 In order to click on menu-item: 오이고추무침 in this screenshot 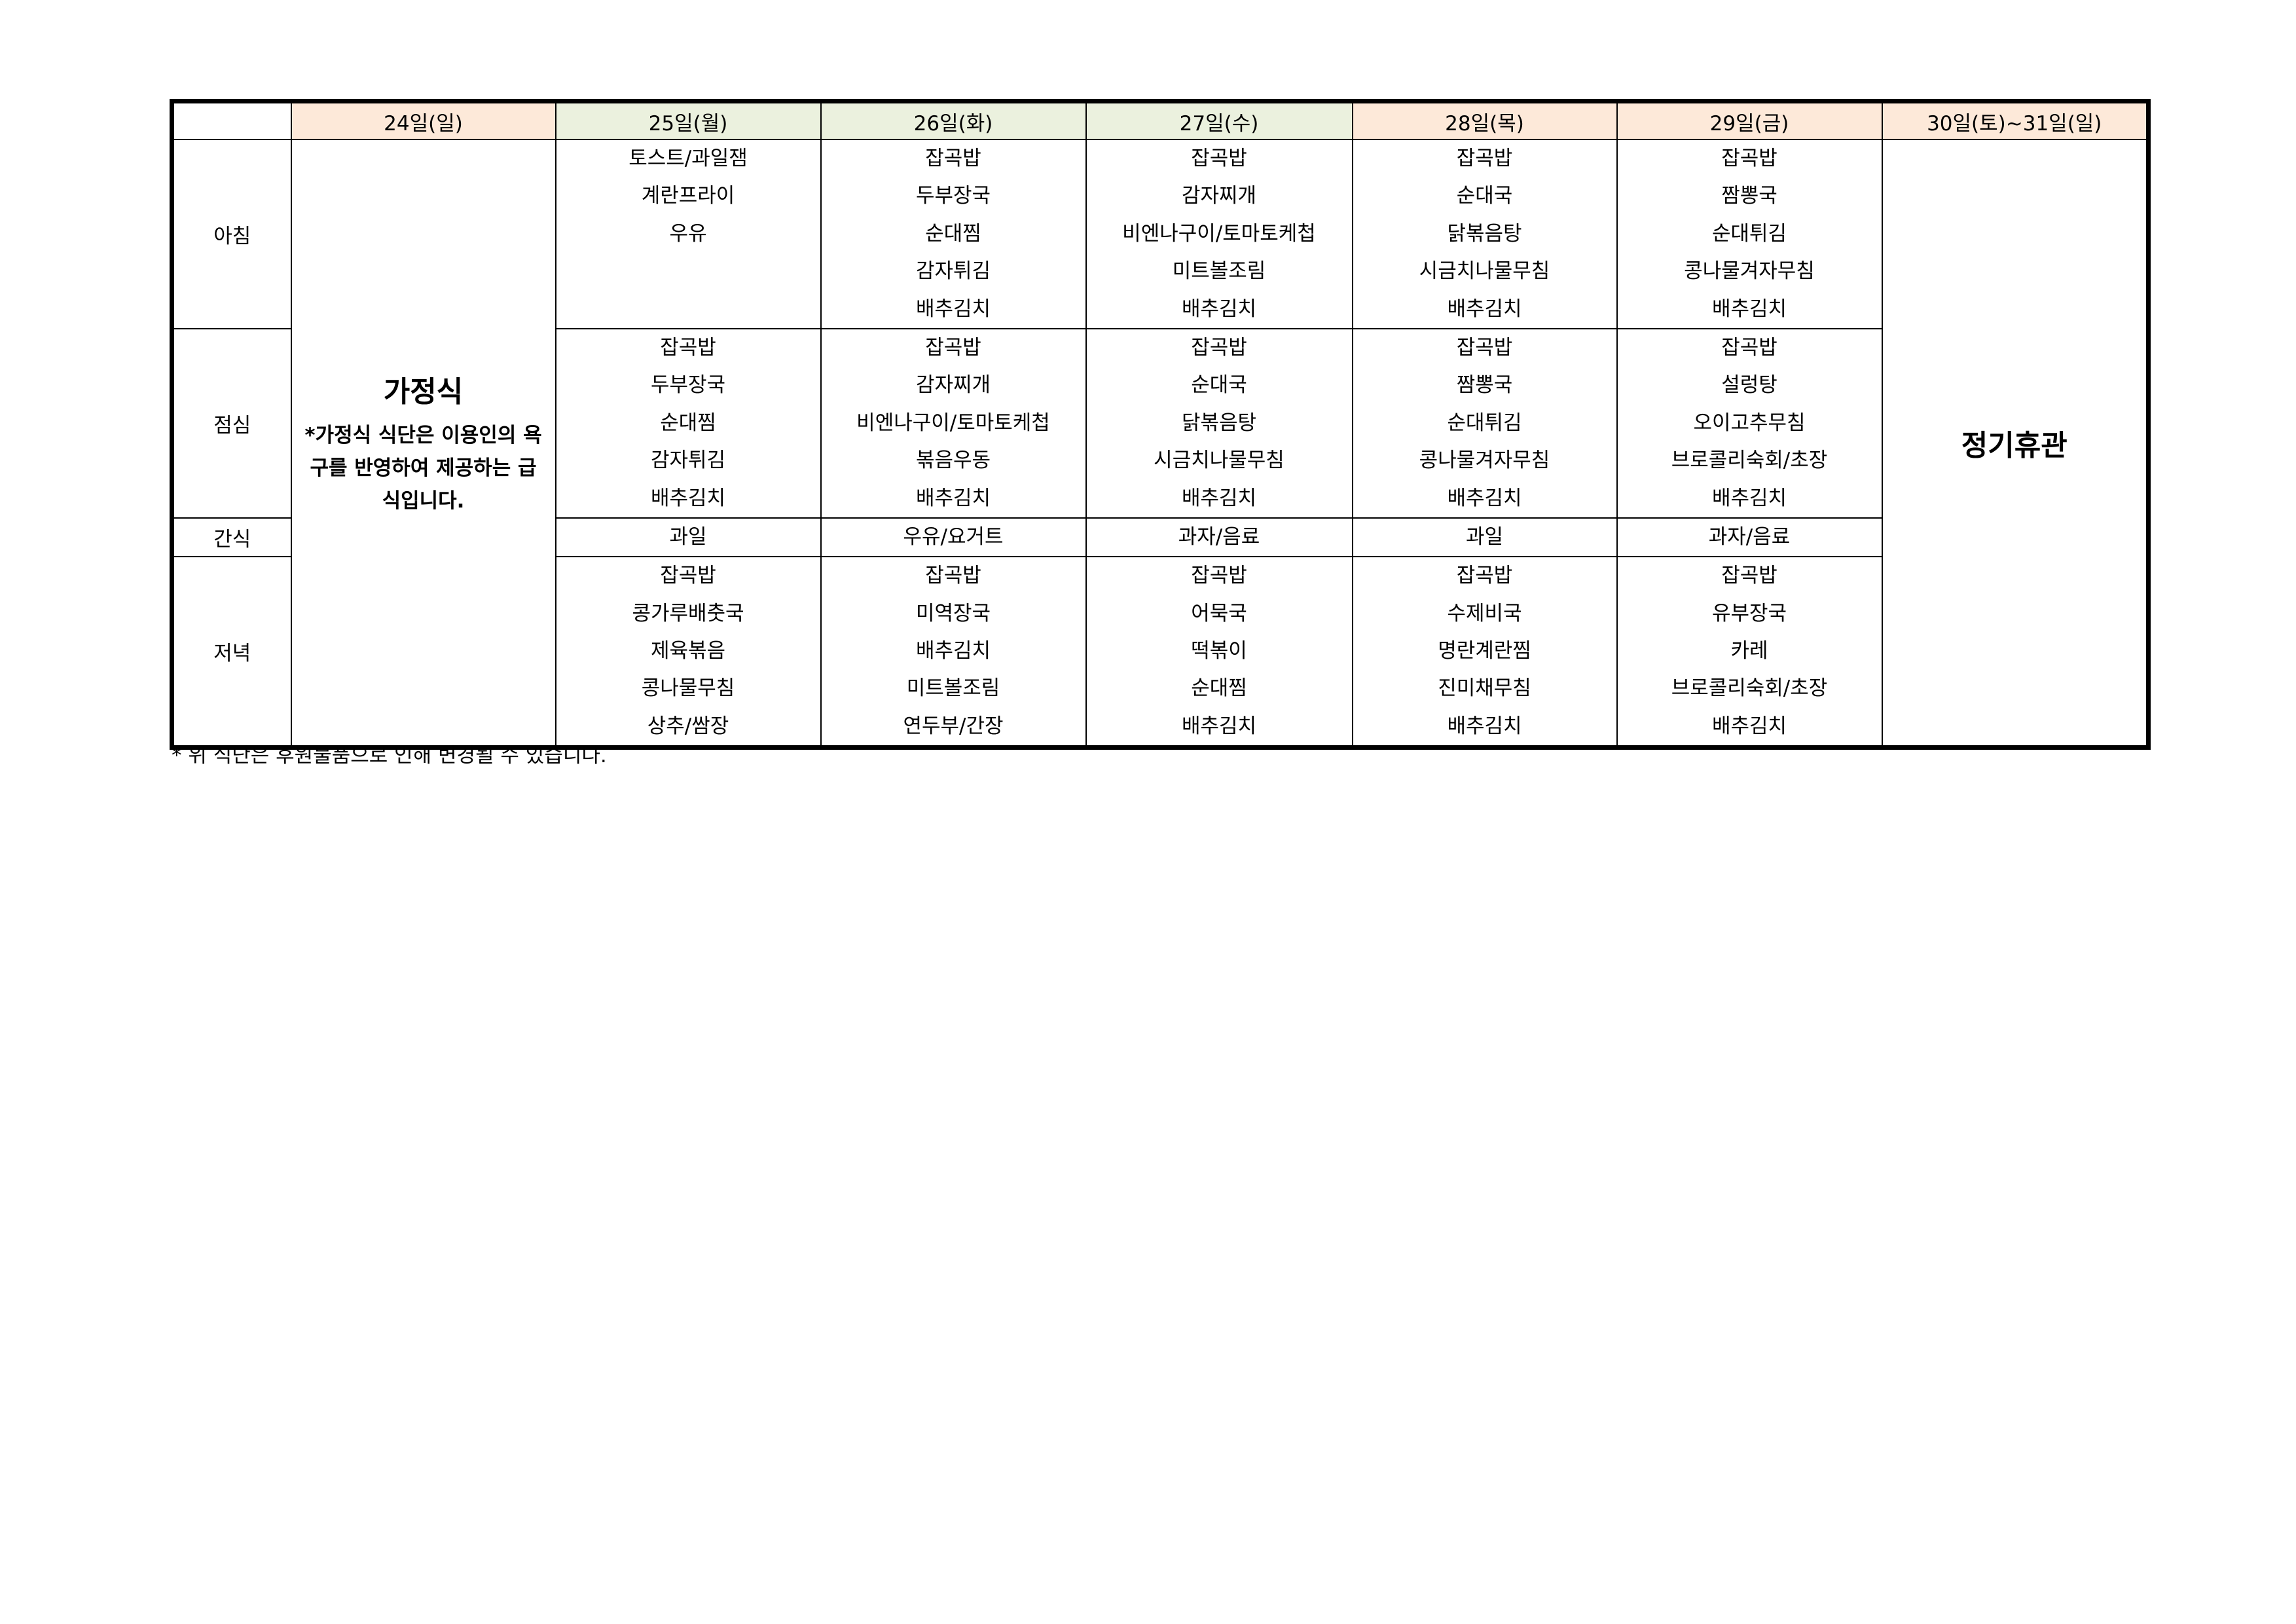, I will do `click(1749, 423)`.